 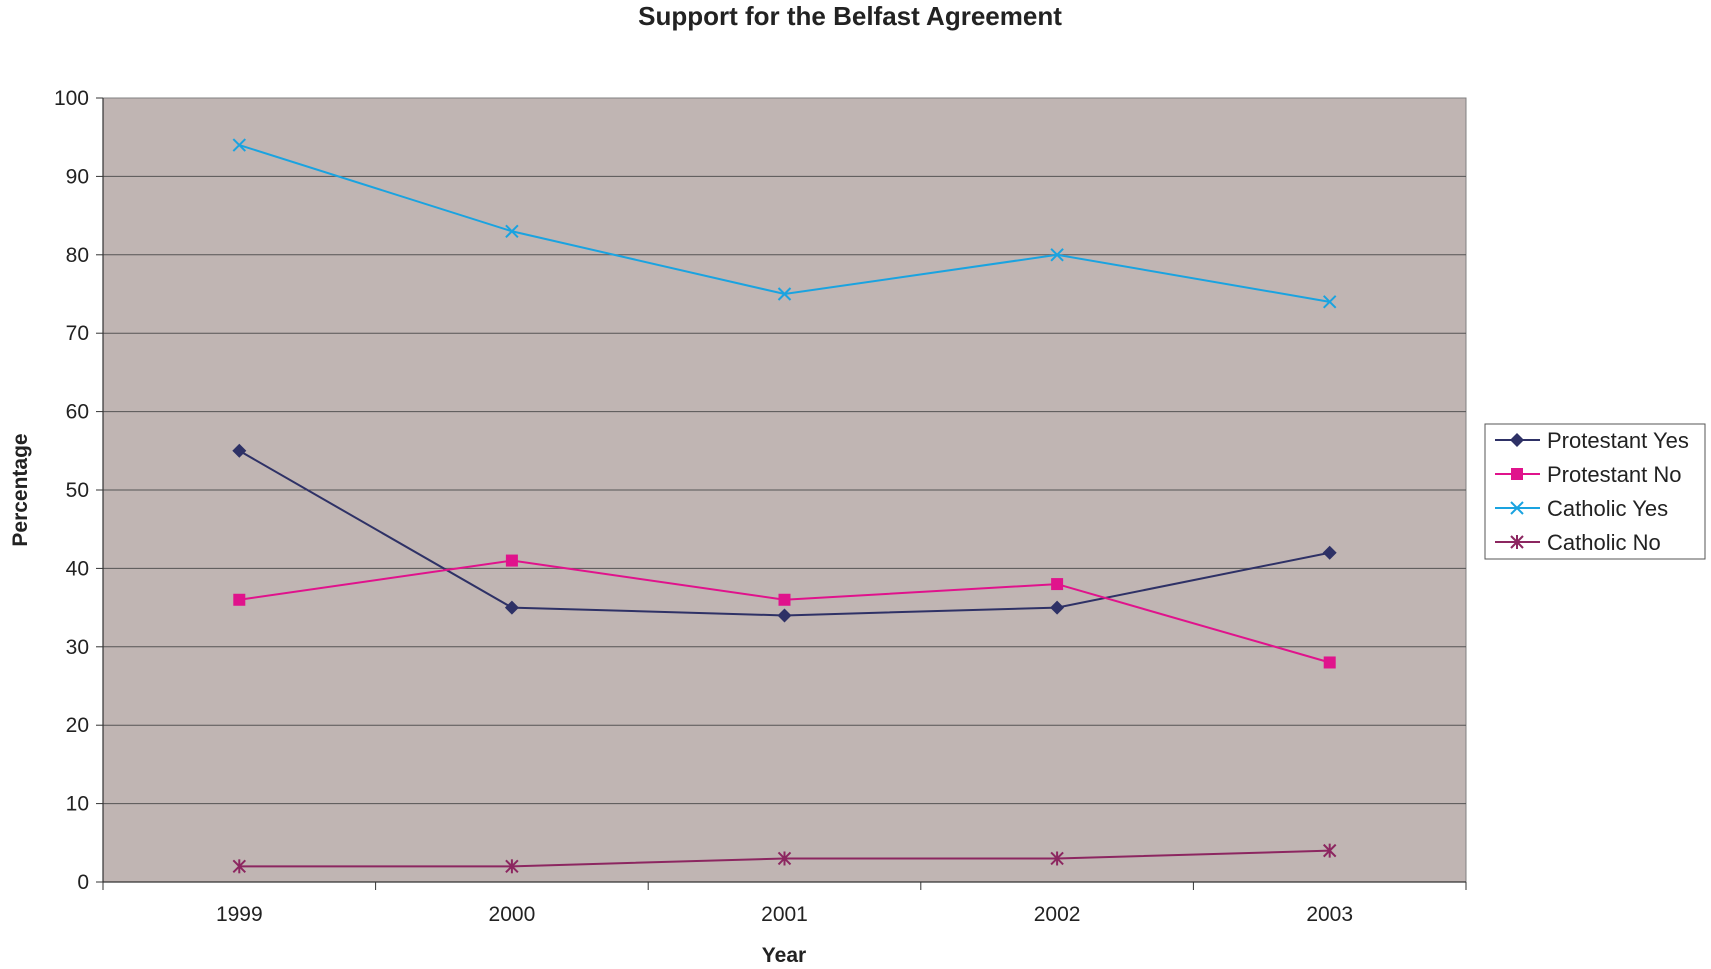 I want to click on x-axis-ticks: 1999 2000 2001 2002 2003, so click(x=784, y=904).